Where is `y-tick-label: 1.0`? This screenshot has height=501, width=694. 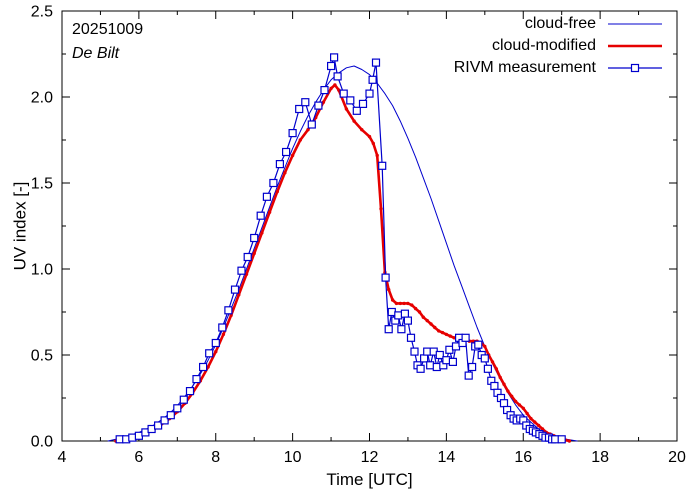
y-tick-label: 1.0 is located at coordinates (42, 270).